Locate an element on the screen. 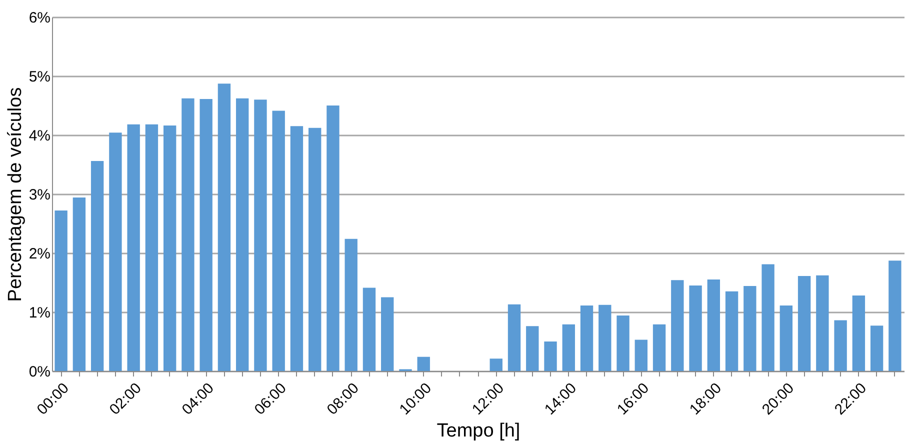 This screenshot has width=907, height=446. y-tick-label: 2% is located at coordinates (39, 254).